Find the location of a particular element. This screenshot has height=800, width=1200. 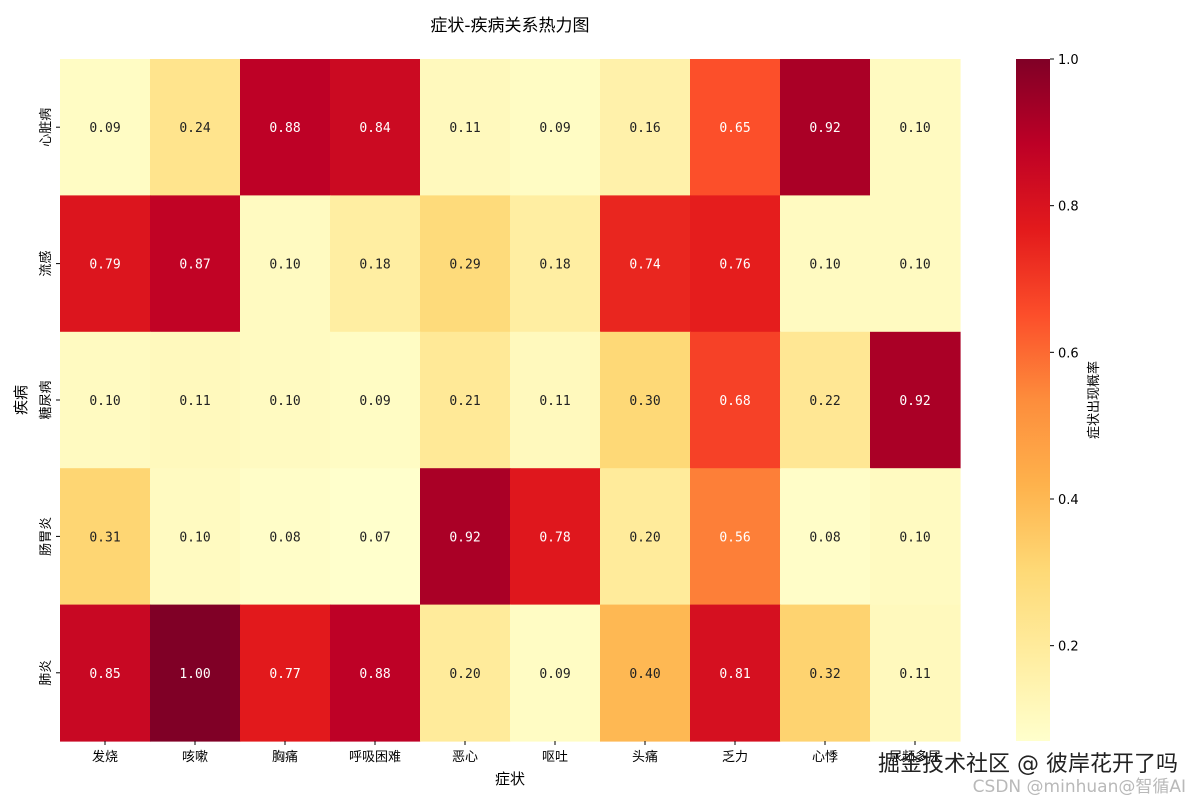

y-tick-label: 肺炎 is located at coordinates (46, 673).